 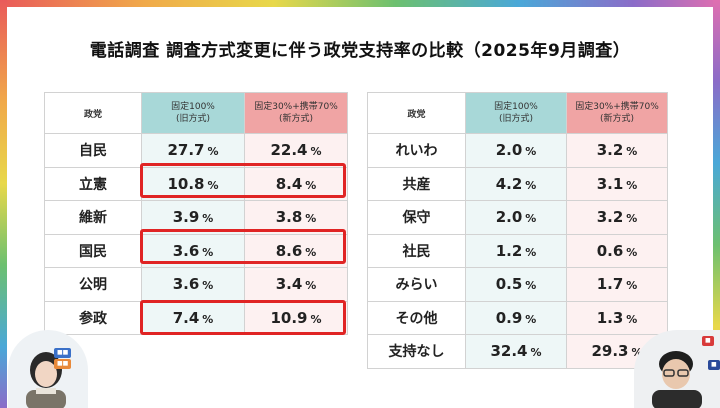 I want to click on table-row: 公明 3.6% 3.4%, so click(x=196, y=284).